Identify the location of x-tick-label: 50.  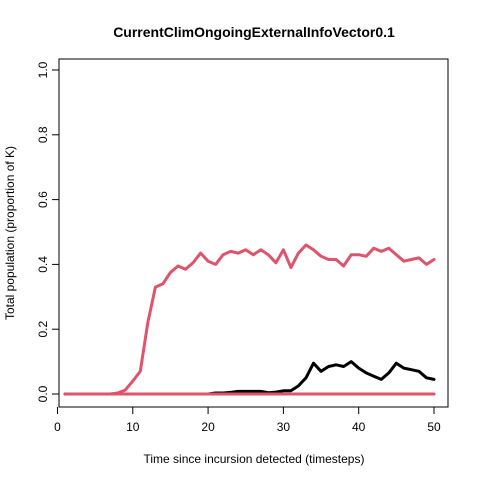
(434, 427).